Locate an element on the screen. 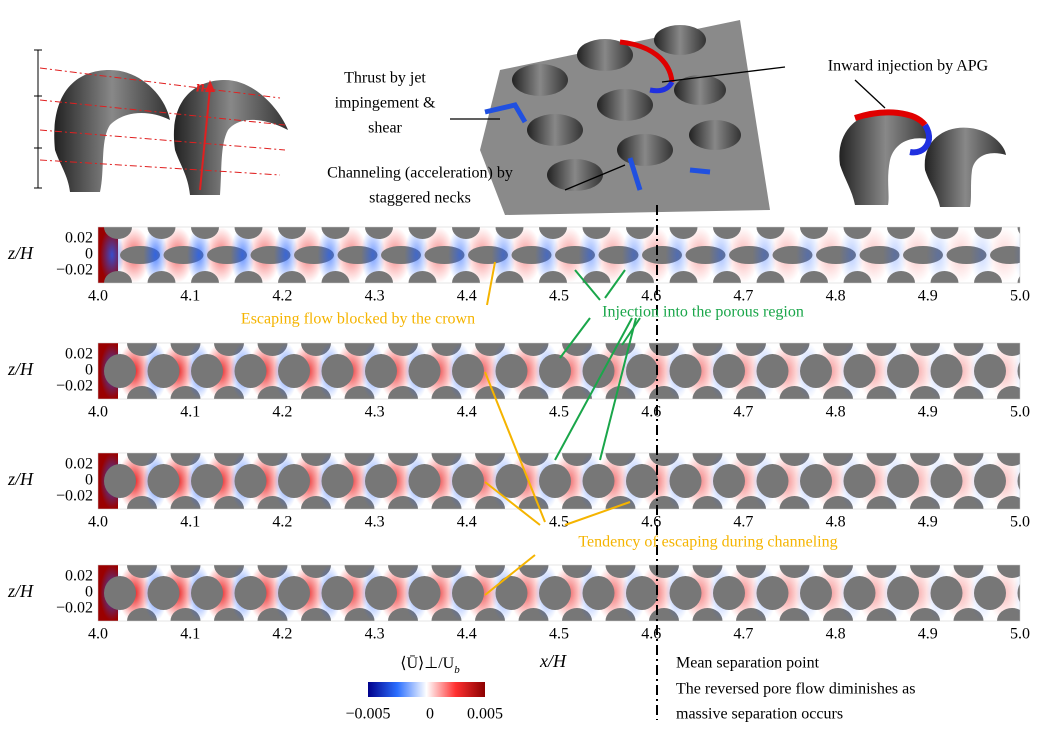 The width and height of the screenshot is (1037, 735). separation-note: Mean separation point is located at coordinates (748, 663).